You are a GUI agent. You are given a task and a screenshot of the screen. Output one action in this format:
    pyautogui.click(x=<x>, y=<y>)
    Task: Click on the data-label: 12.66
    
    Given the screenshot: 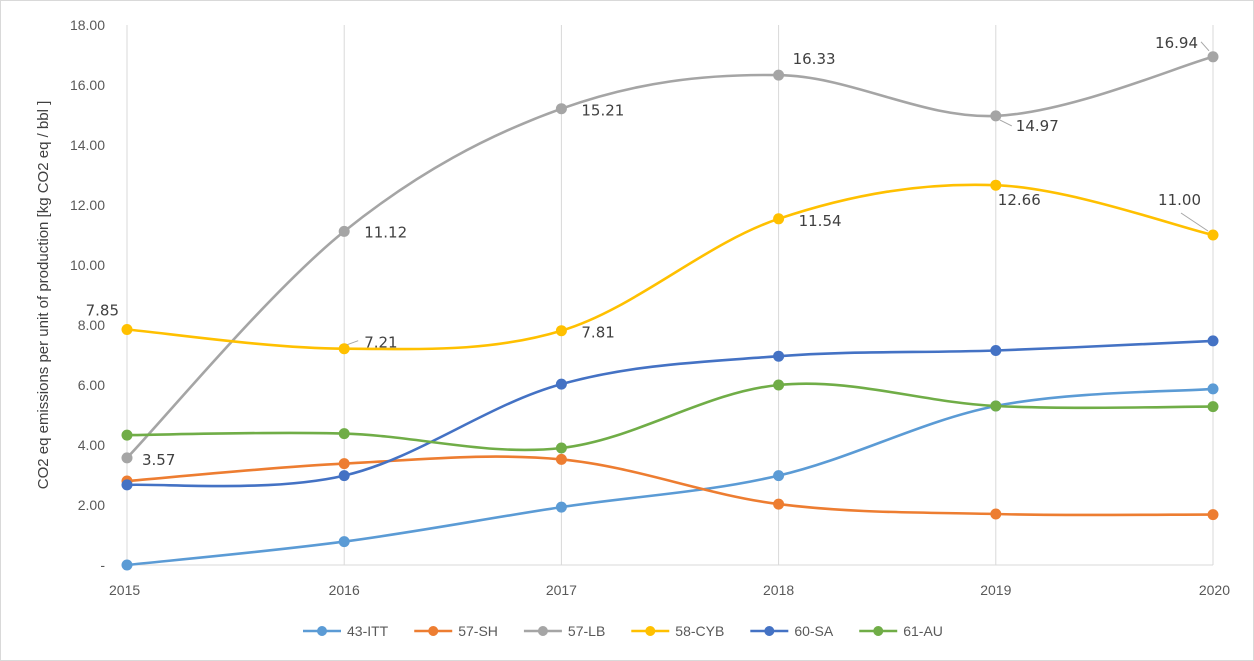 What is the action you would take?
    pyautogui.click(x=1019, y=200)
    